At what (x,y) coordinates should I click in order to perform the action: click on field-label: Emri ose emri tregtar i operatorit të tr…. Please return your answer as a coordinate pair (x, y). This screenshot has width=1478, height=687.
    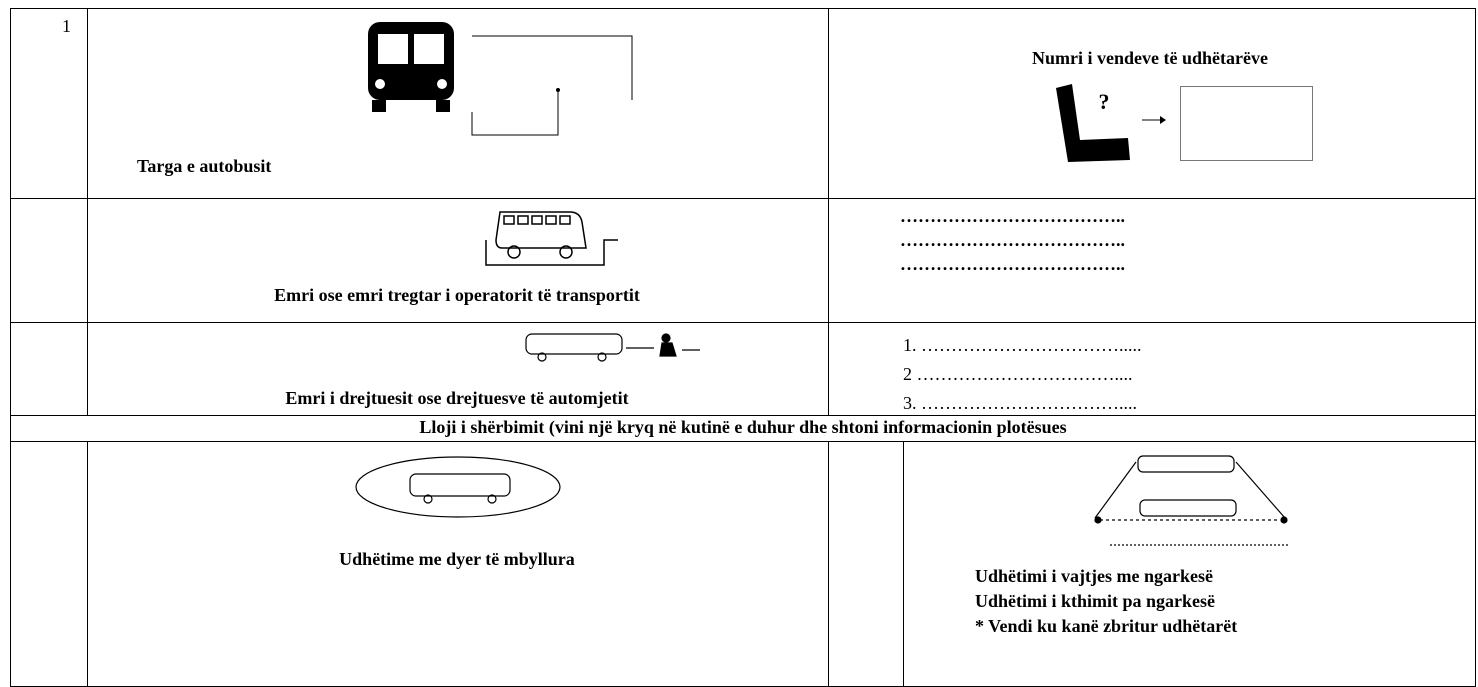
    Looking at the image, I should click on (457, 295).